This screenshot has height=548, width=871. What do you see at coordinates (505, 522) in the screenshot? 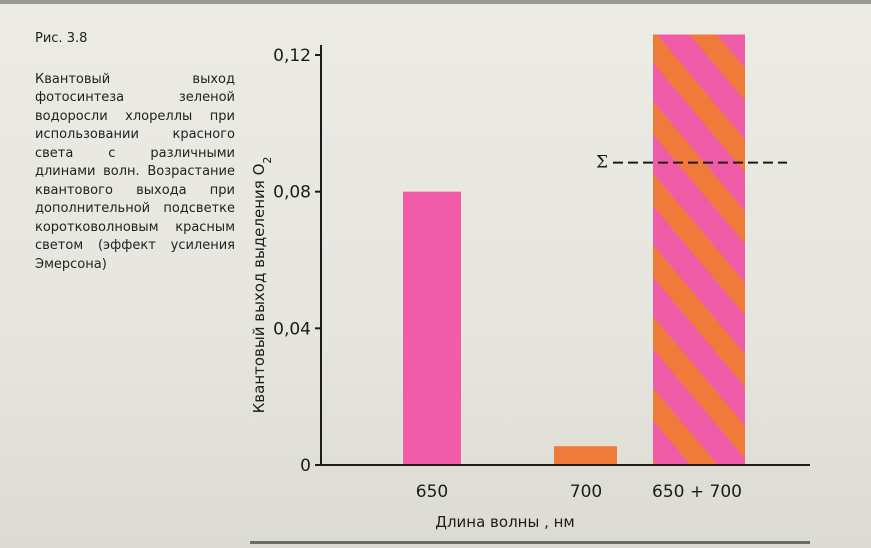
I see `x-axis-title: Длина волны , нм` at bounding box center [505, 522].